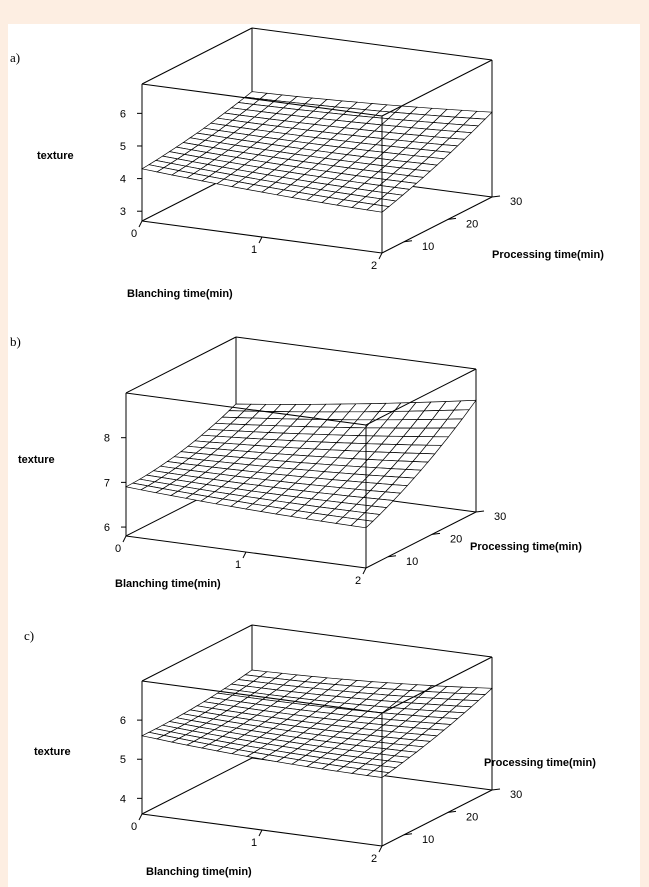  Describe the element at coordinates (107, 483) in the screenshot. I see `z-tick-label: 7` at that location.